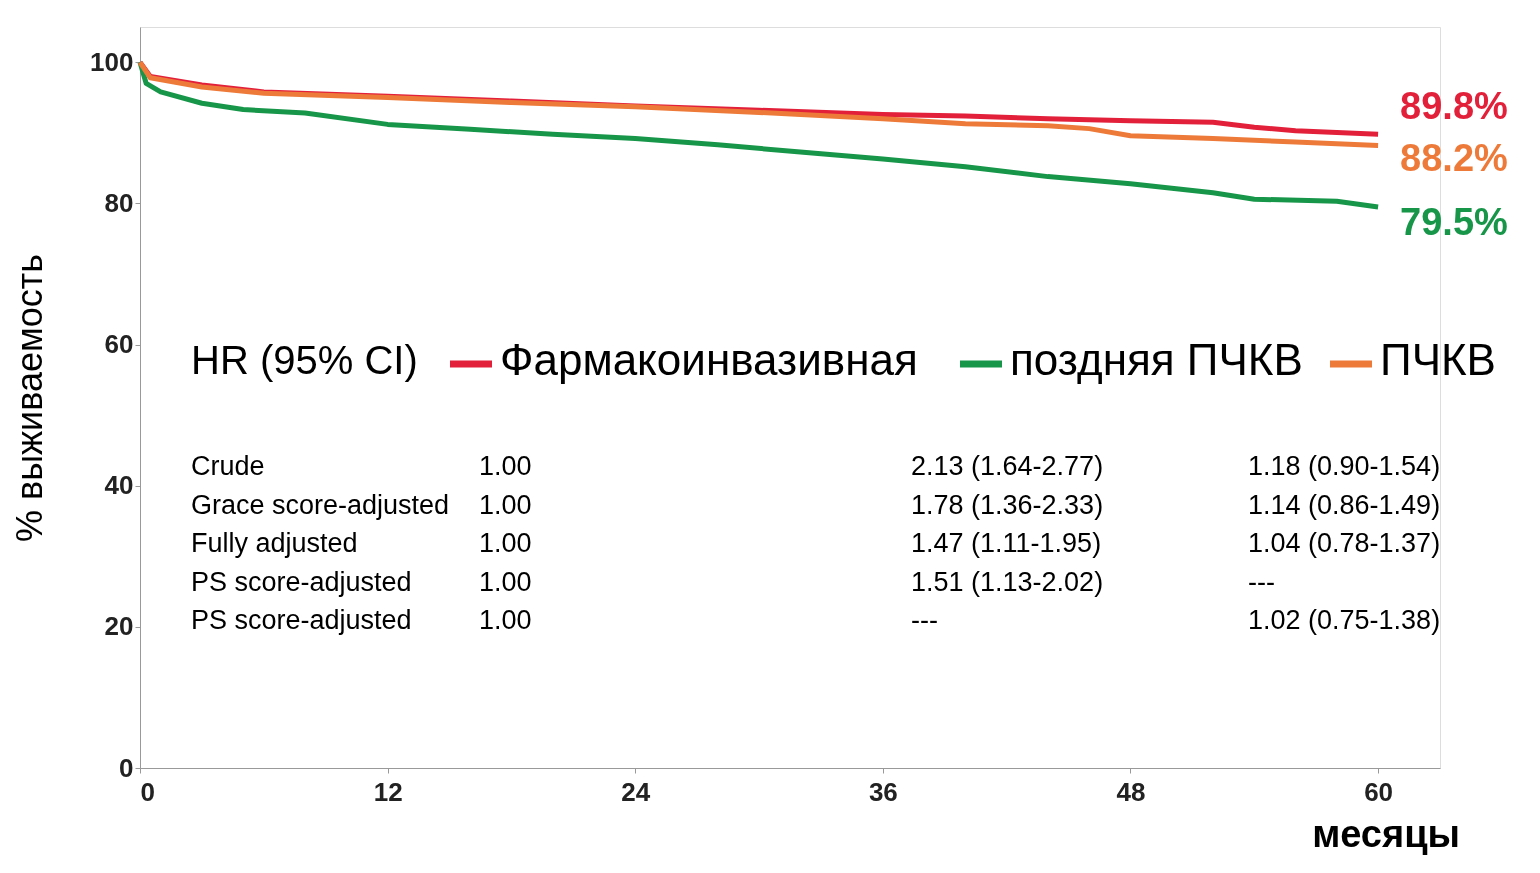 The width and height of the screenshot is (1540, 873). What do you see at coordinates (1379, 791) in the screenshot?
I see `x-tick-label: 60` at bounding box center [1379, 791].